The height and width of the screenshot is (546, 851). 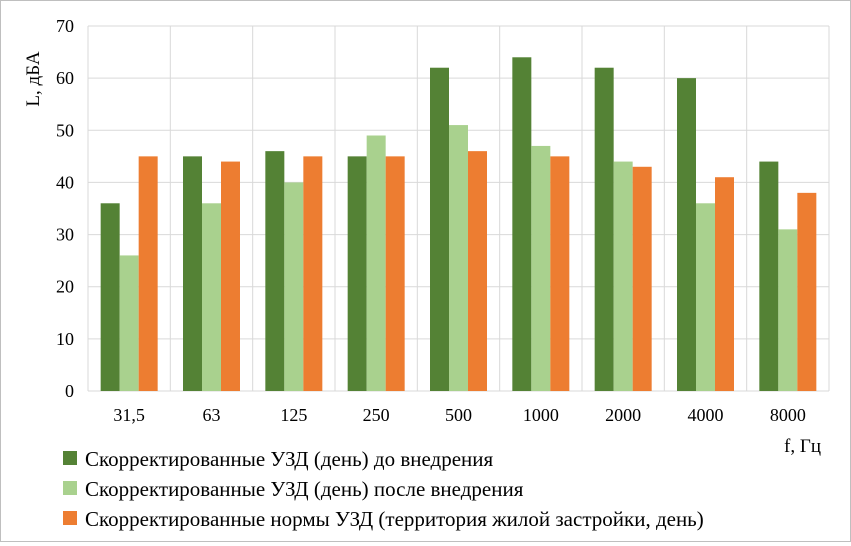 I want to click on y-tick-labels: 0 10 20 30 40 50 60 70, so click(x=65, y=208).